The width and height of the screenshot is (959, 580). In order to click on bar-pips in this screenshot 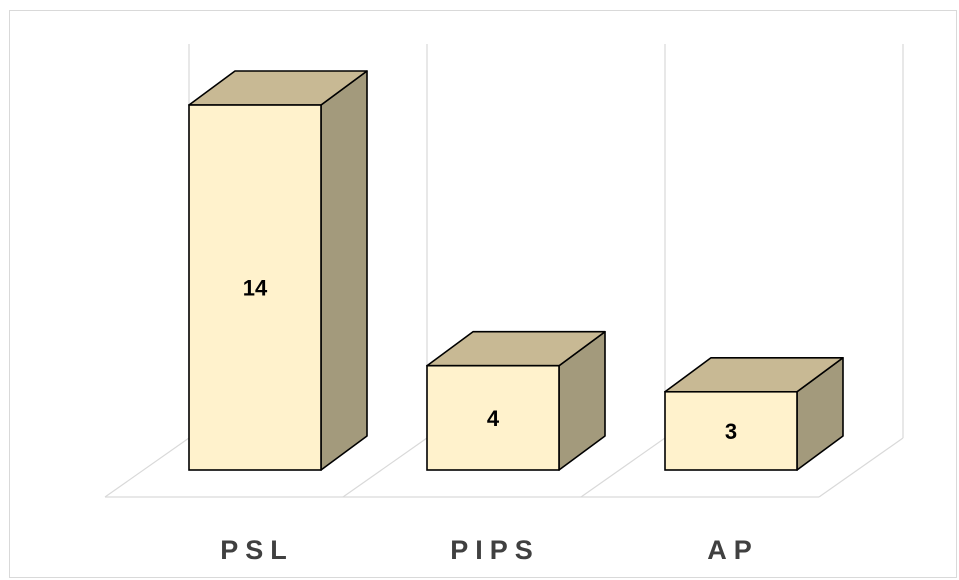, I will do `click(516, 400)`.